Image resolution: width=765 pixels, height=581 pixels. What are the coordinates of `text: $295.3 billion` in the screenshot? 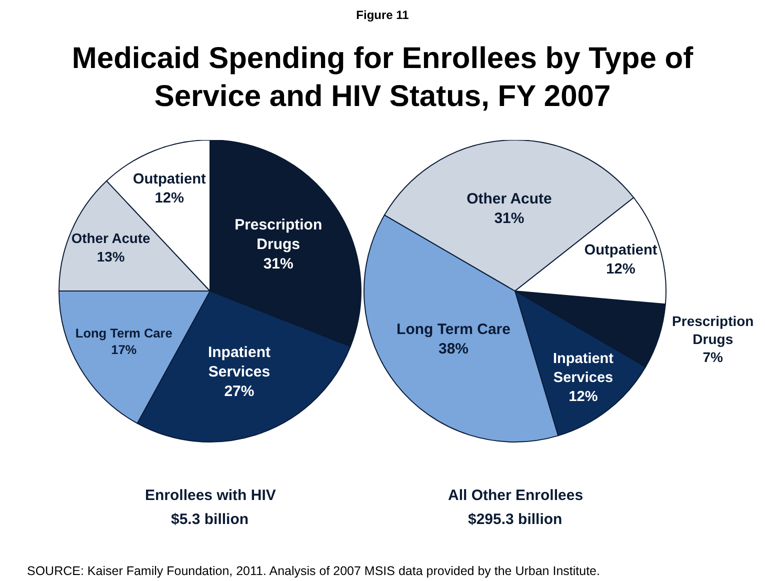 It's located at (515, 519).